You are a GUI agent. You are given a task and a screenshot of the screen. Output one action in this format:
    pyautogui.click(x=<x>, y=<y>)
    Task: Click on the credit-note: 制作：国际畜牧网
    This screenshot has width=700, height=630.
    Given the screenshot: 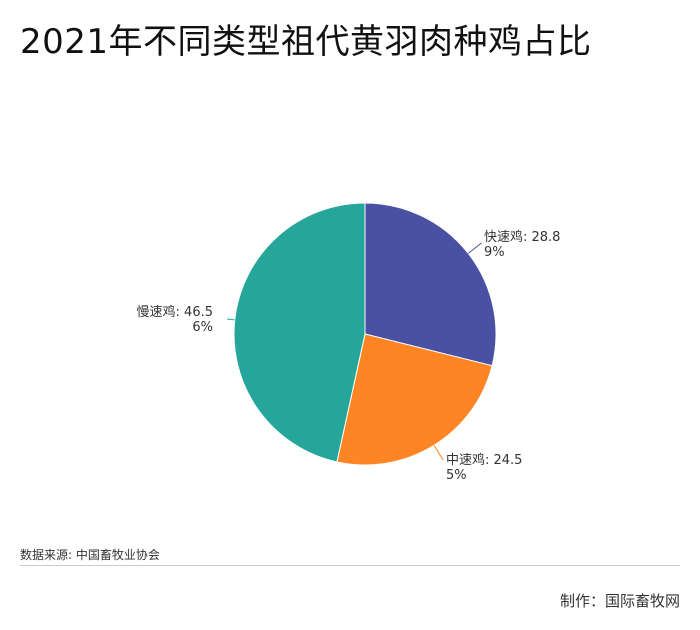 What is the action you would take?
    pyautogui.click(x=619, y=601)
    